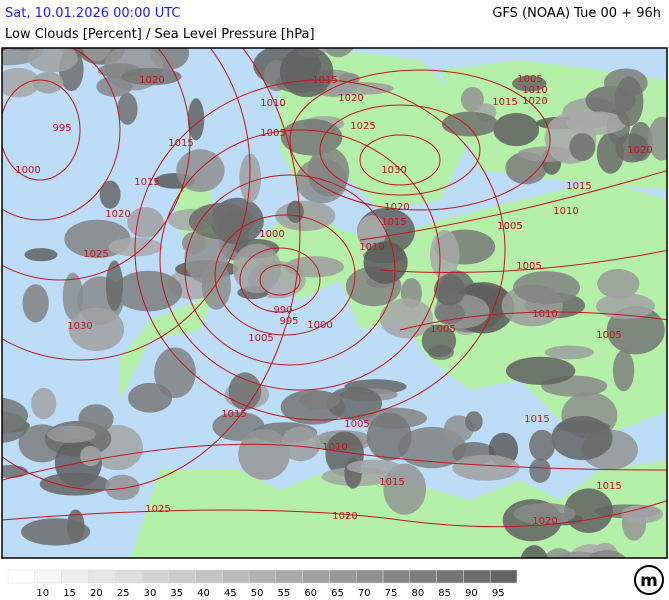 This screenshot has width=669, height=600. I want to click on legend-label: 75, so click(391, 593).